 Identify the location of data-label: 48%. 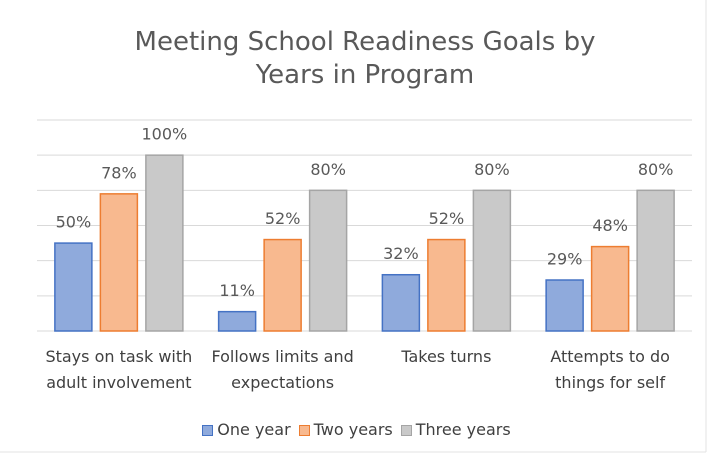
(610, 225).